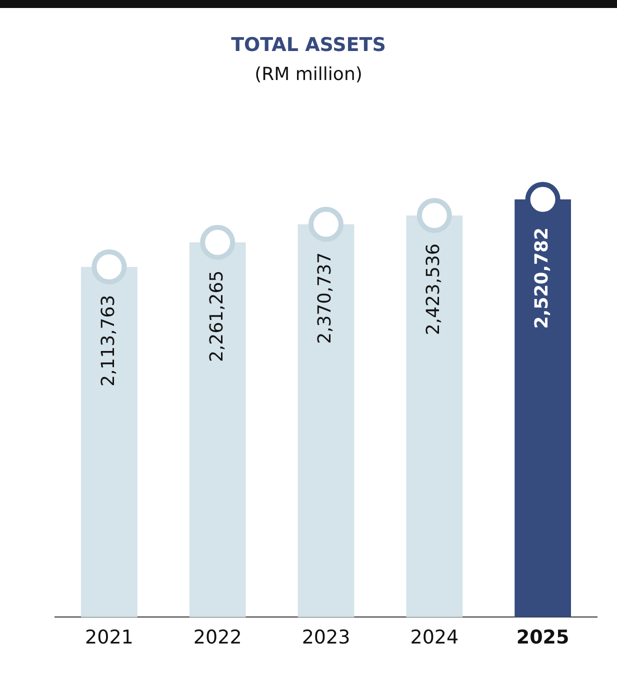  Describe the element at coordinates (108, 340) in the screenshot. I see `data-label: 2,113,763` at that location.